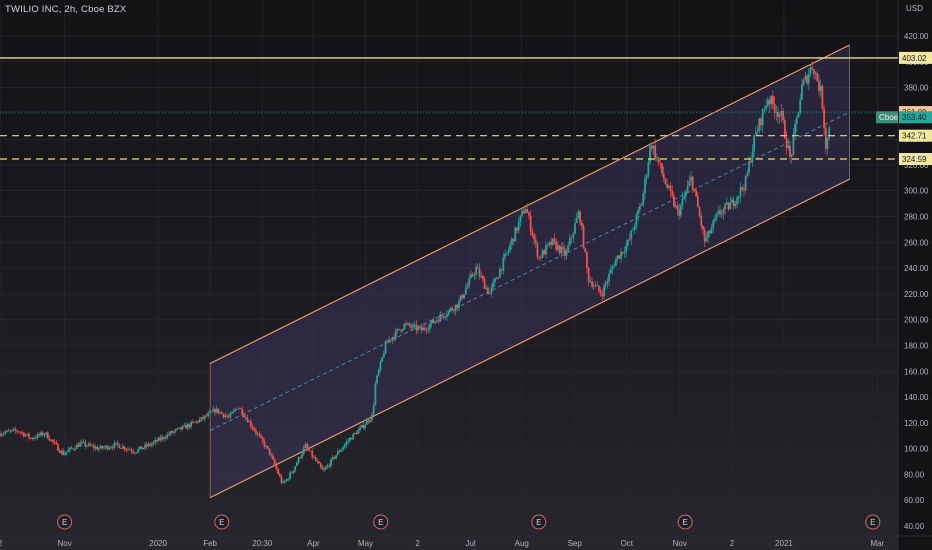 The height and width of the screenshot is (550, 932). What do you see at coordinates (66, 9) in the screenshot?
I see `chart-title: TWILIO INC, 2h, Cboe BZX` at bounding box center [66, 9].